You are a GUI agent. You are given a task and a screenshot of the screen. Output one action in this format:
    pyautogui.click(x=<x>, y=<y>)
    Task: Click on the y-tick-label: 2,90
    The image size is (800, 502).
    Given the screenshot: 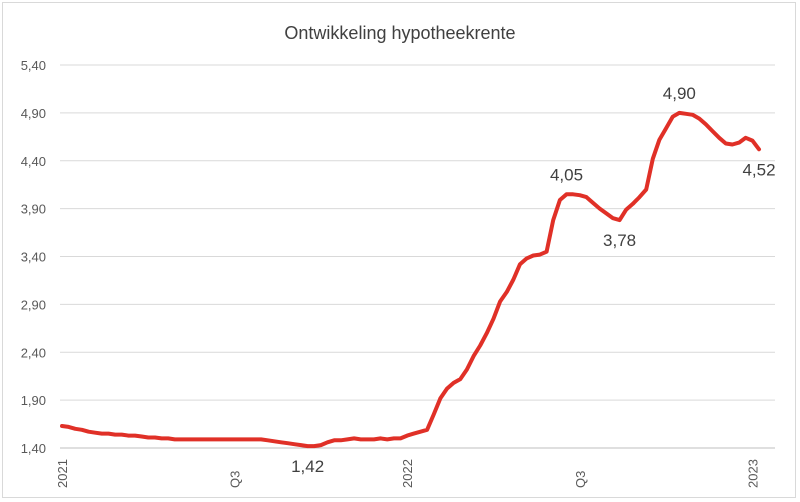 What is the action you would take?
    pyautogui.click(x=33, y=304)
    